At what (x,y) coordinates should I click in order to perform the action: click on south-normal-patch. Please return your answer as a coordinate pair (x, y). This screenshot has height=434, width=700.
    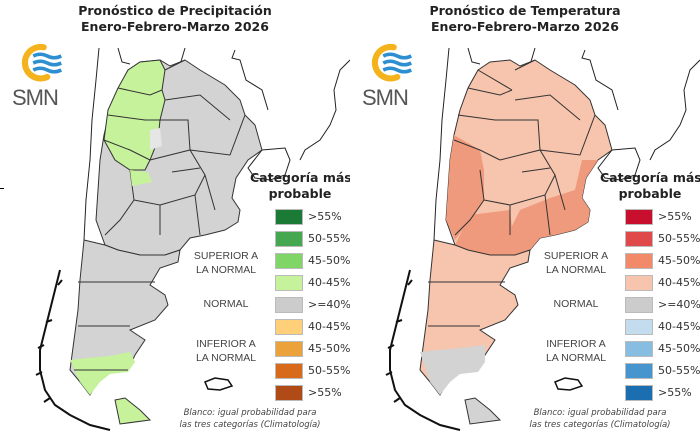
    Looking at the image, I should click on (452, 370).